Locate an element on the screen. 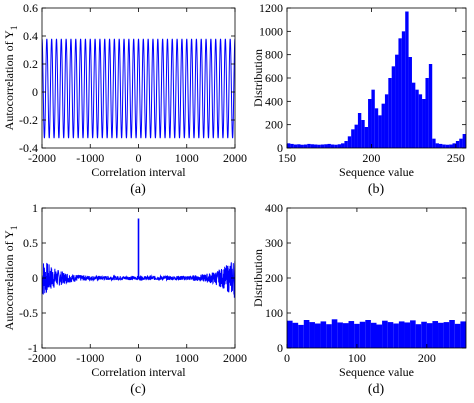 The height and width of the screenshot is (403, 474). y-tick-label: 1200 is located at coordinates (271, 8).